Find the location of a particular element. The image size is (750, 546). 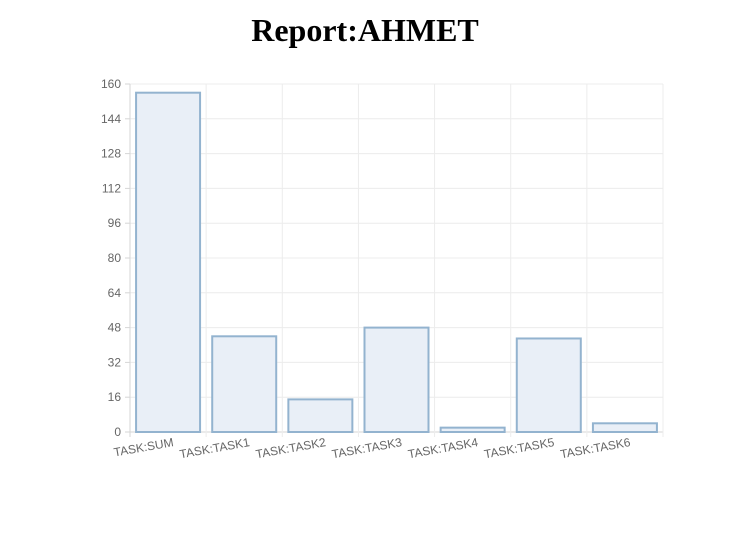

x-tick-label: TASK:TASK6 is located at coordinates (595, 448).